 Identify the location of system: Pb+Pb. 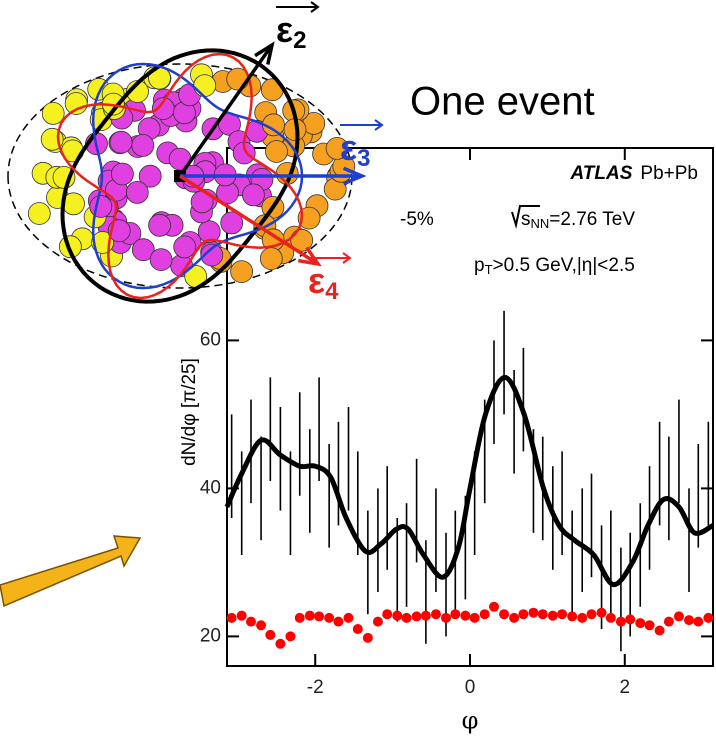
(669, 173).